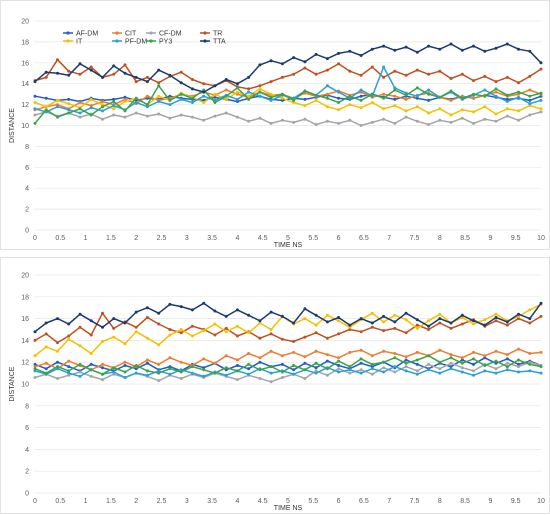  What do you see at coordinates (25, 42) in the screenshot?
I see `y-tick-label: 18` at bounding box center [25, 42].